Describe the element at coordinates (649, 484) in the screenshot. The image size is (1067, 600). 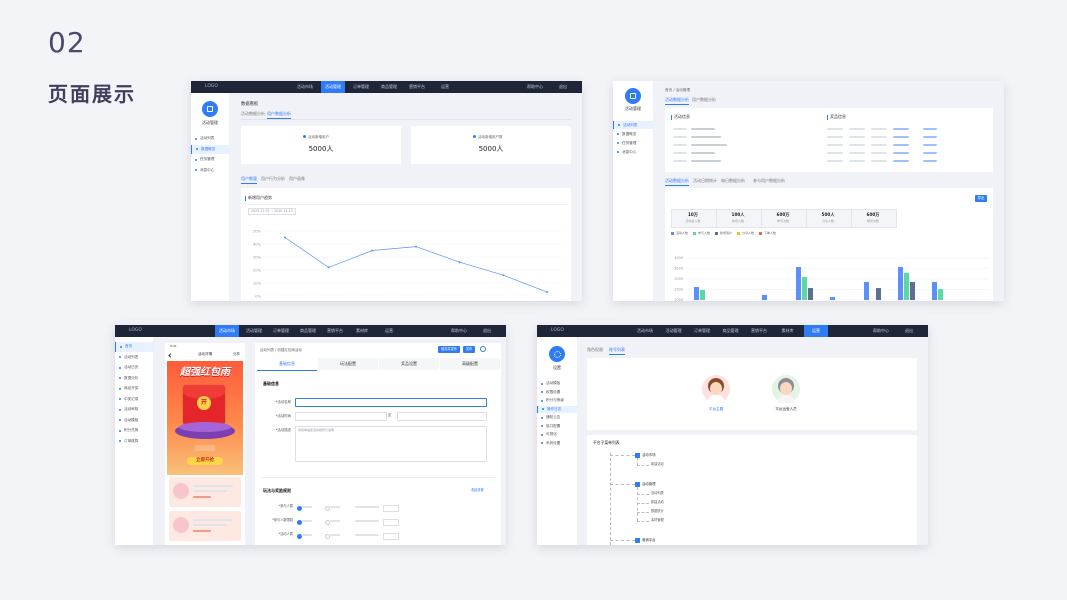
I see `tree-node: 活动管理` at that location.